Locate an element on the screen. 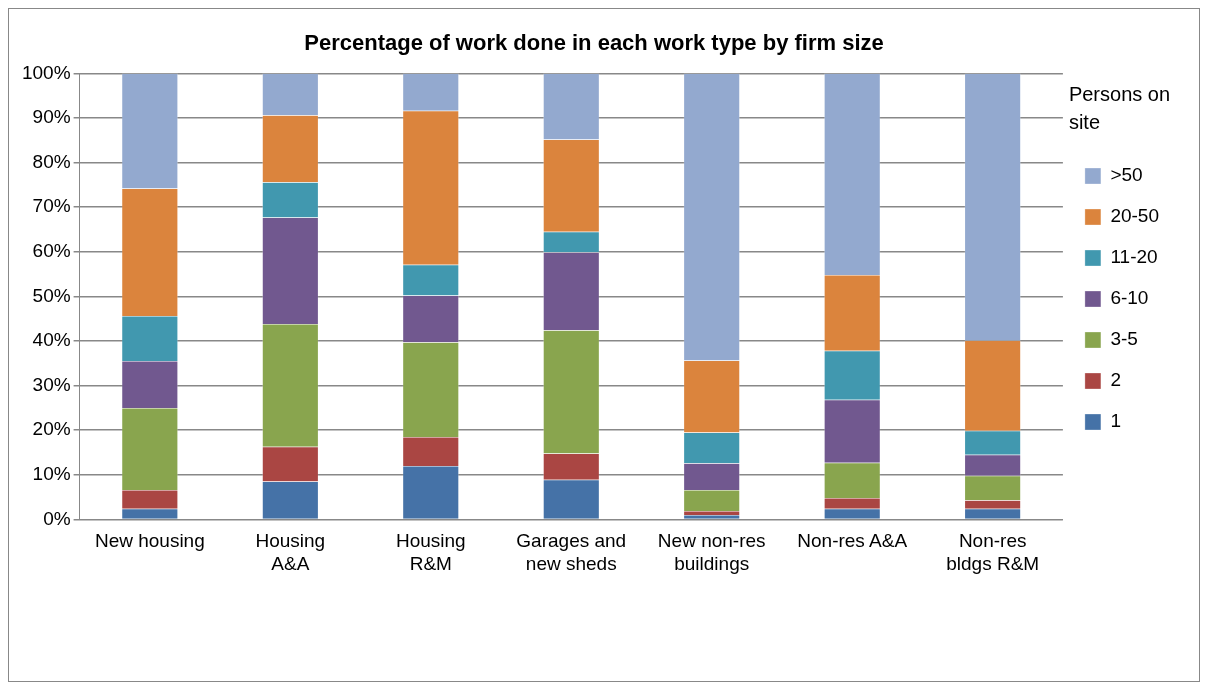  x-tick-label: Housing A&A is located at coordinates (290, 552).